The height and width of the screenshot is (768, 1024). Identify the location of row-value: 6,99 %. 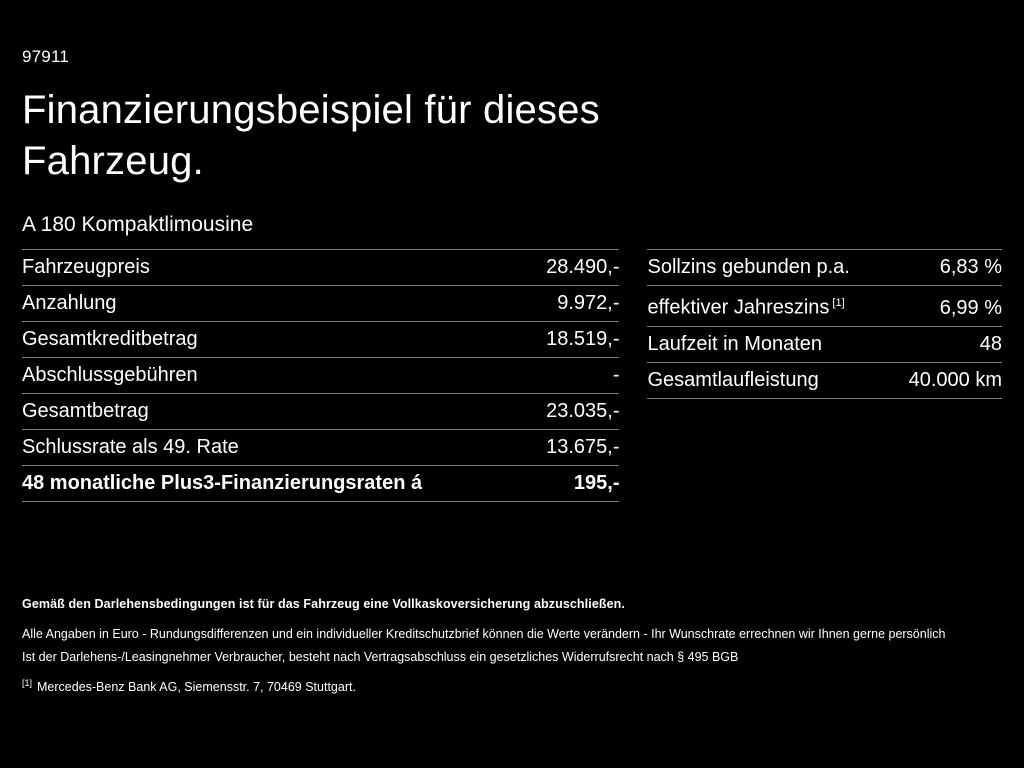
(970, 308).